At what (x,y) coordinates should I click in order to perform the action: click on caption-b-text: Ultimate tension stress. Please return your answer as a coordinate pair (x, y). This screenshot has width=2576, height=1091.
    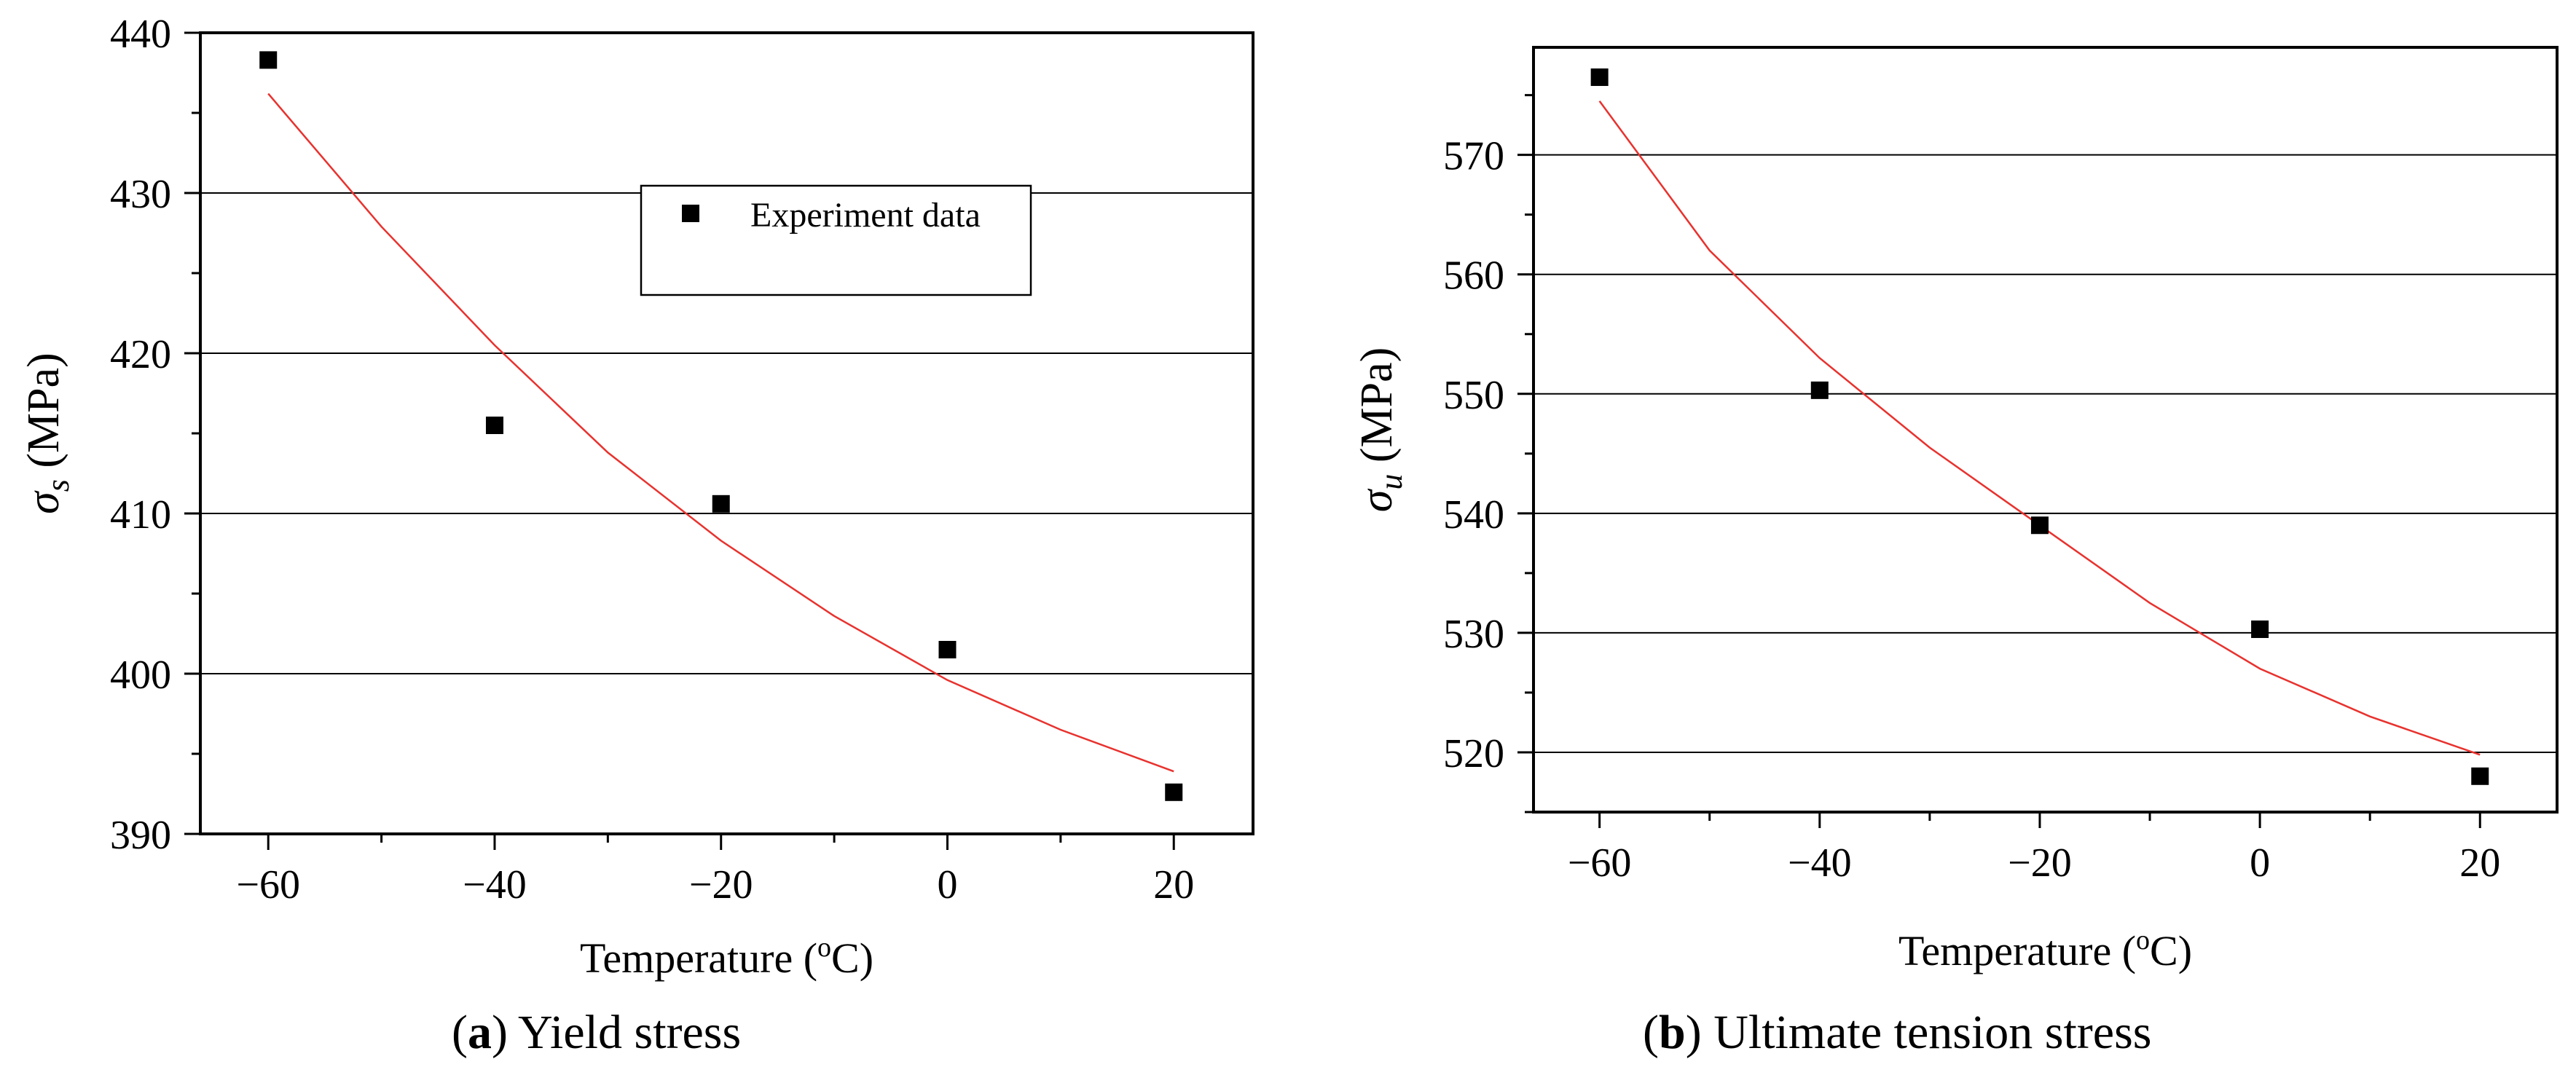
    Looking at the image, I should click on (1926, 1032).